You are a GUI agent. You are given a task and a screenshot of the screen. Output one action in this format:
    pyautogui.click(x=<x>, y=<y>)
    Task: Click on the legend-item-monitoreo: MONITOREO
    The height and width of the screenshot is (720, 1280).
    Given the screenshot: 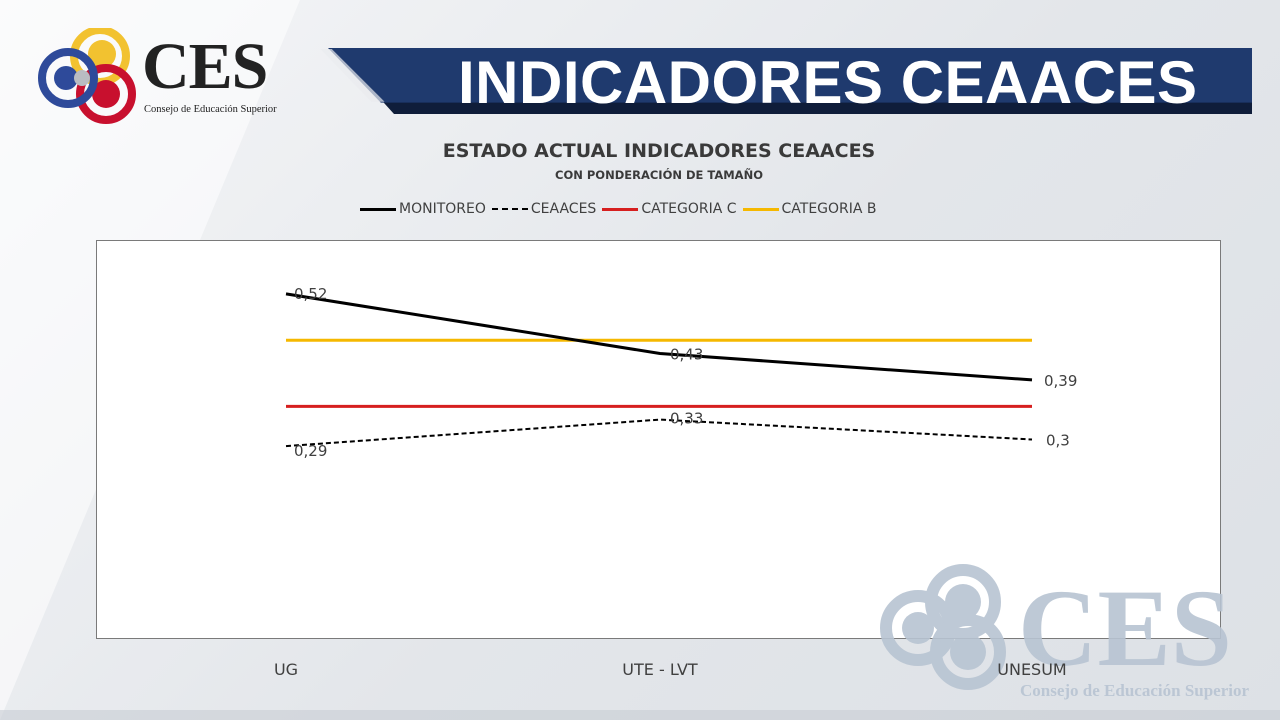 What is the action you would take?
    pyautogui.click(x=423, y=209)
    